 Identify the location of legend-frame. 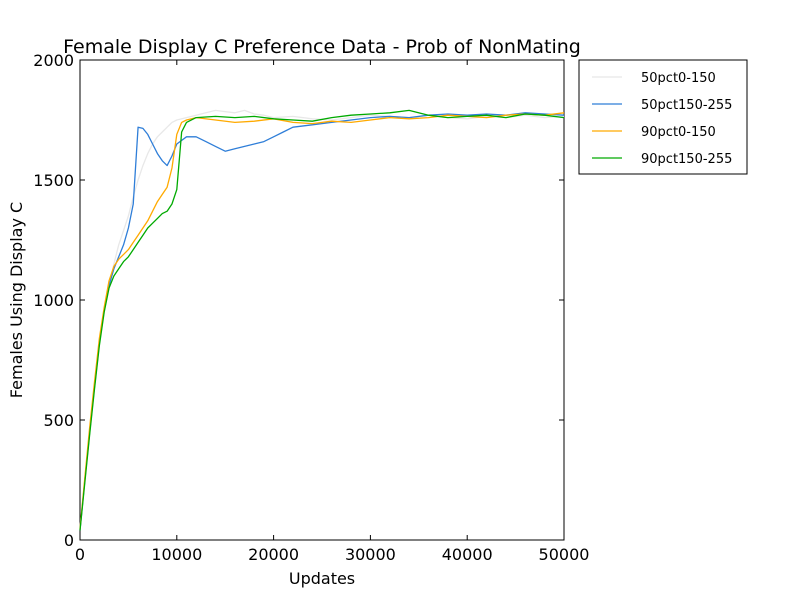
(663, 117).